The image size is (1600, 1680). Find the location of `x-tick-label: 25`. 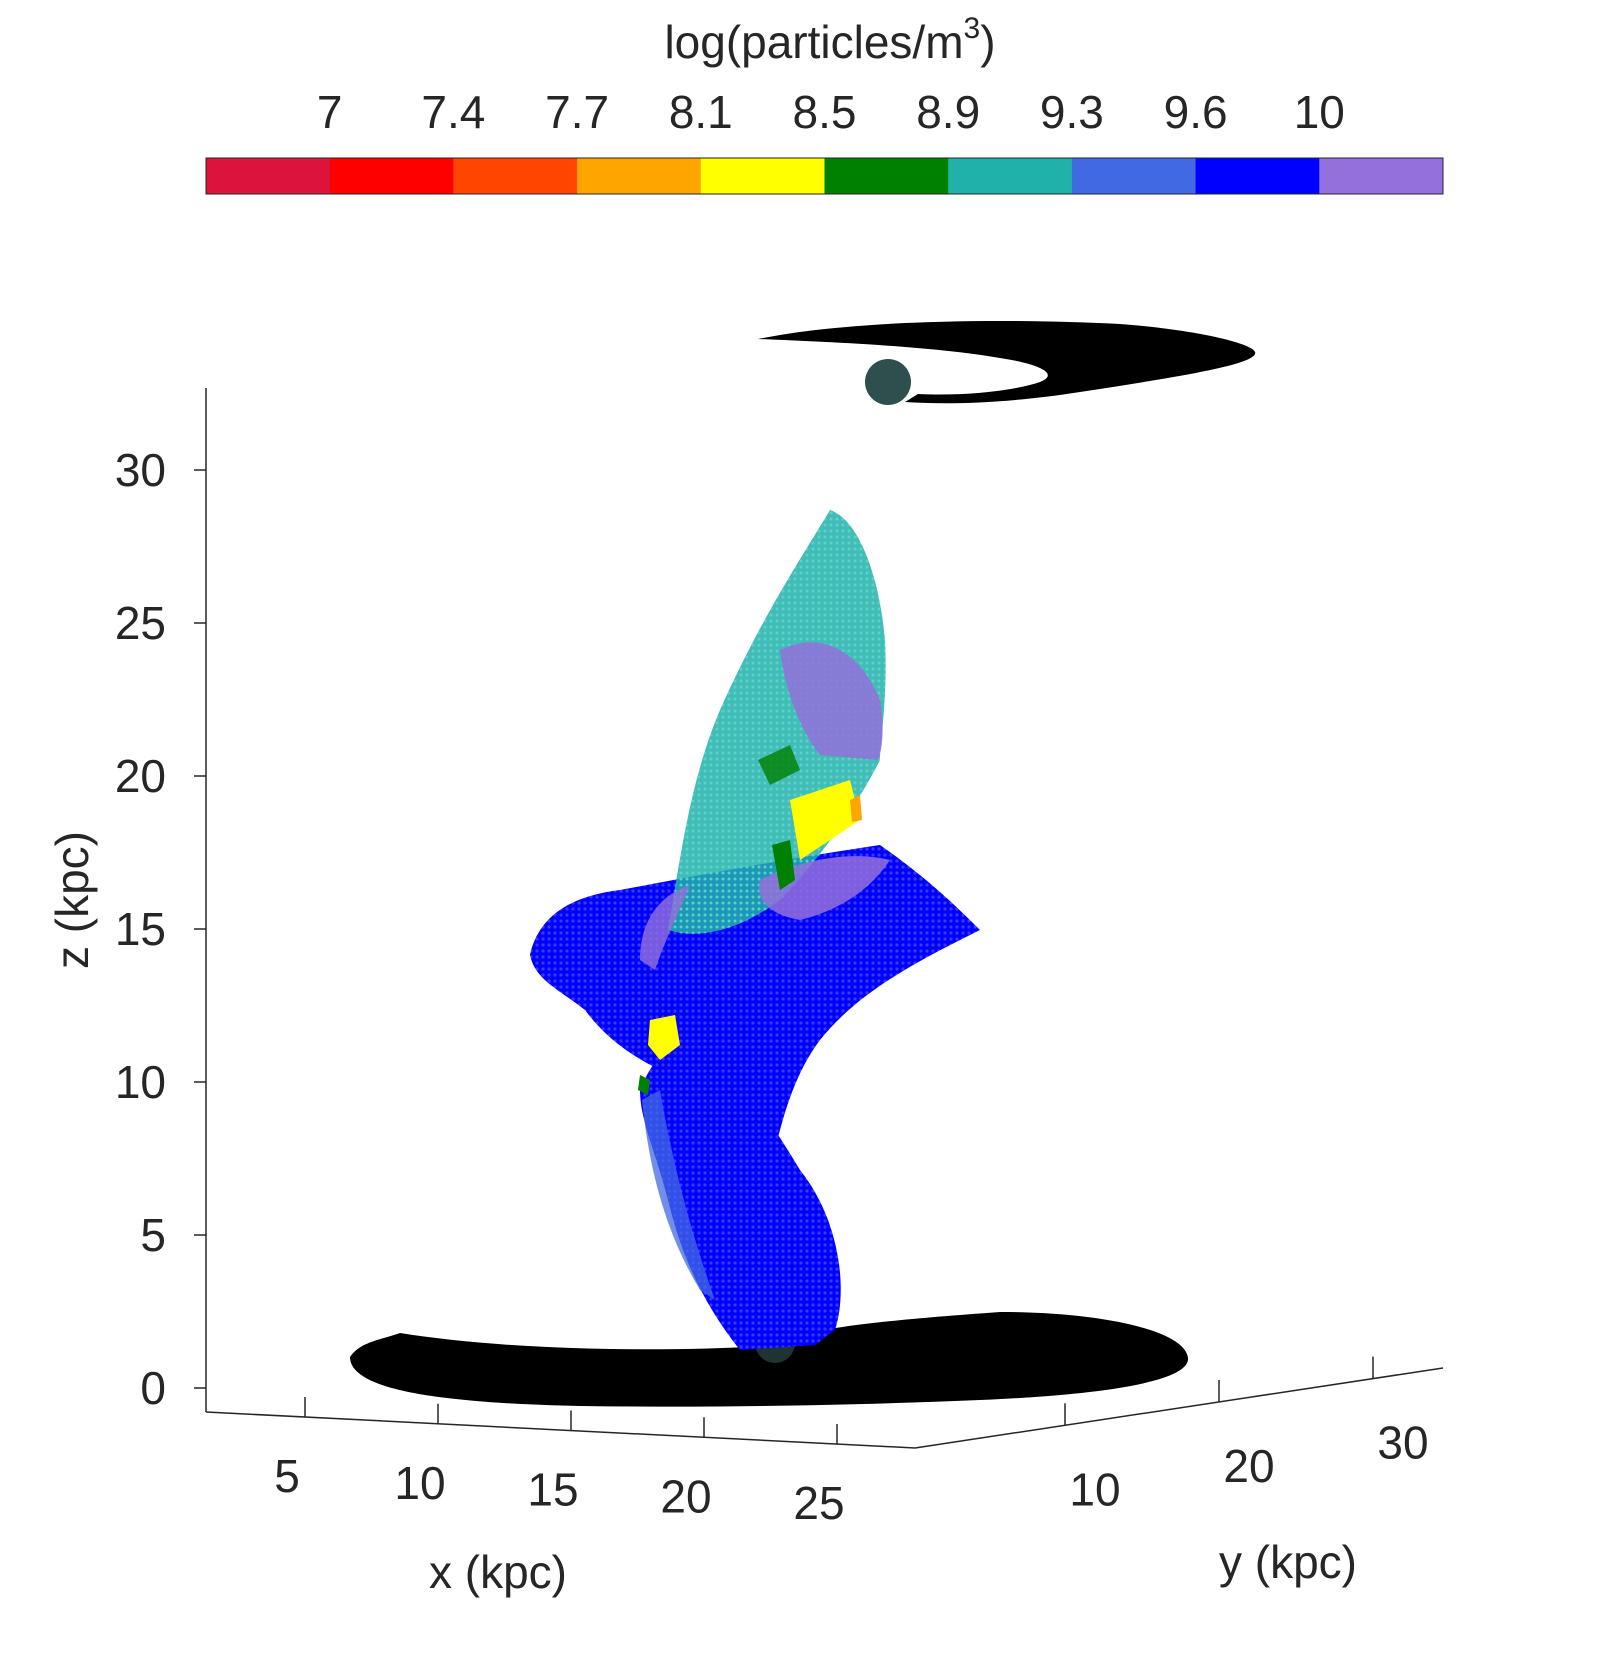

x-tick-label: 25 is located at coordinates (818, 1503).